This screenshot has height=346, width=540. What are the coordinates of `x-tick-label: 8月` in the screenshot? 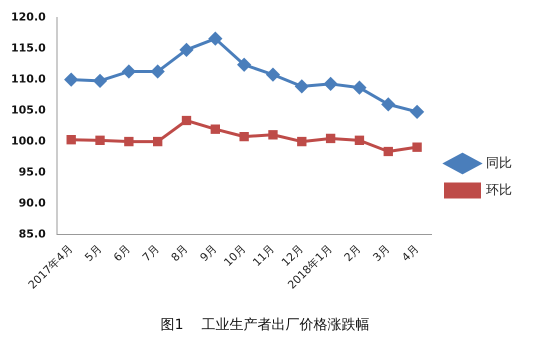 It's located at (179, 253).